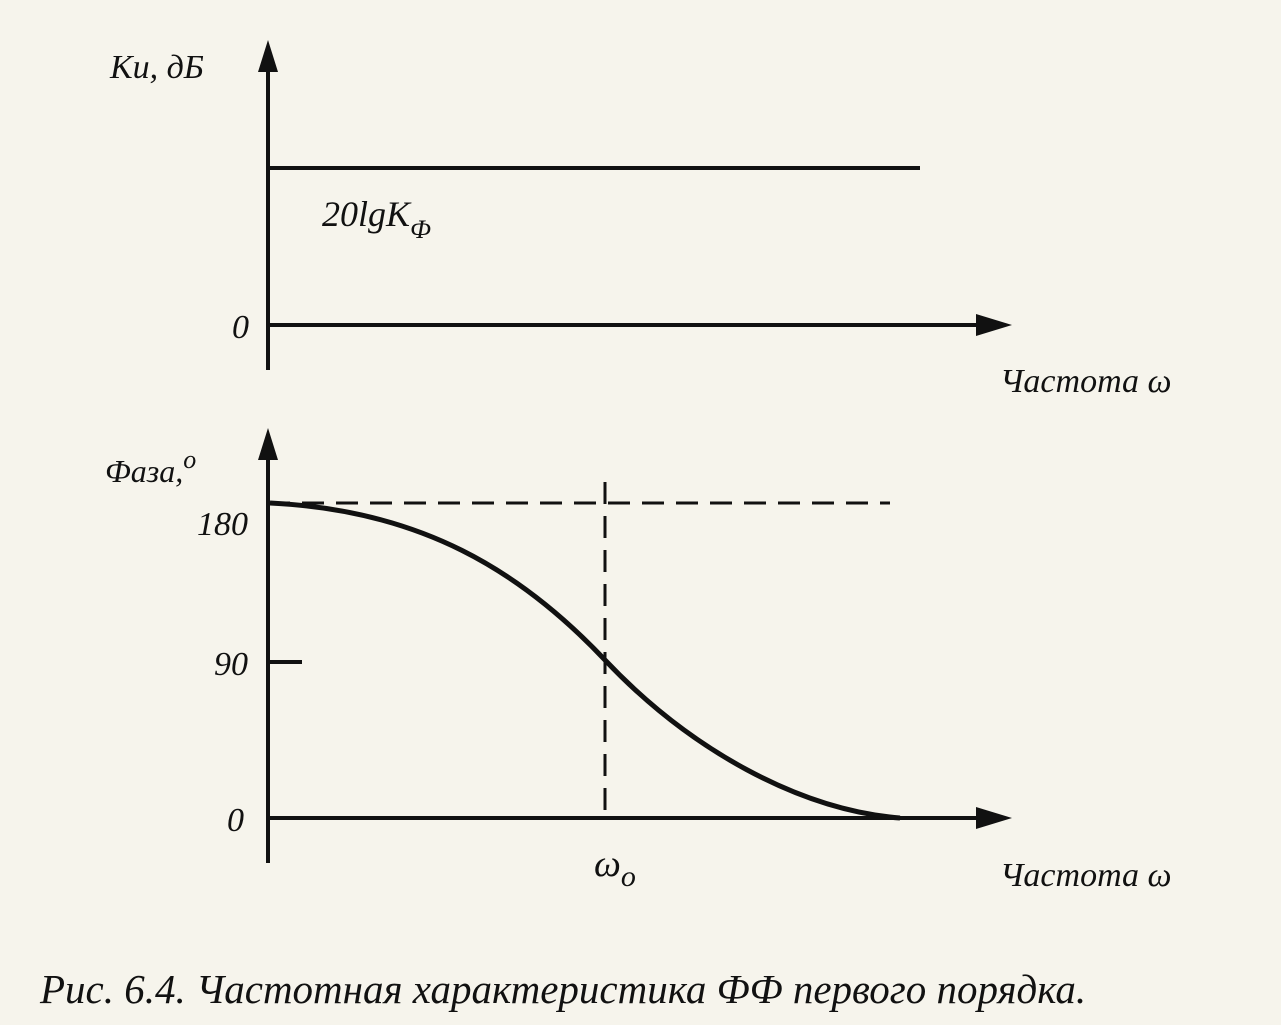 This screenshot has height=1025, width=1281. What do you see at coordinates (189, 459) in the screenshot?
I see `y-label-superscript: о` at bounding box center [189, 459].